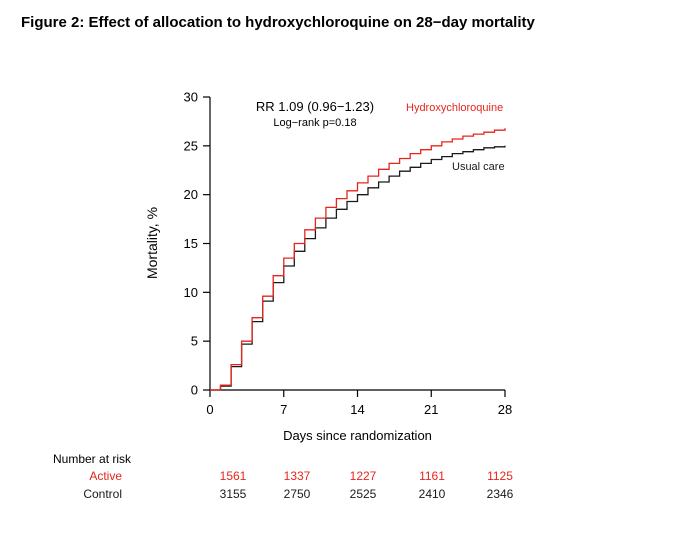 The width and height of the screenshot is (680, 540). Describe the element at coordinates (209, 409) in the screenshot. I see `x-tick-label: 0` at that location.